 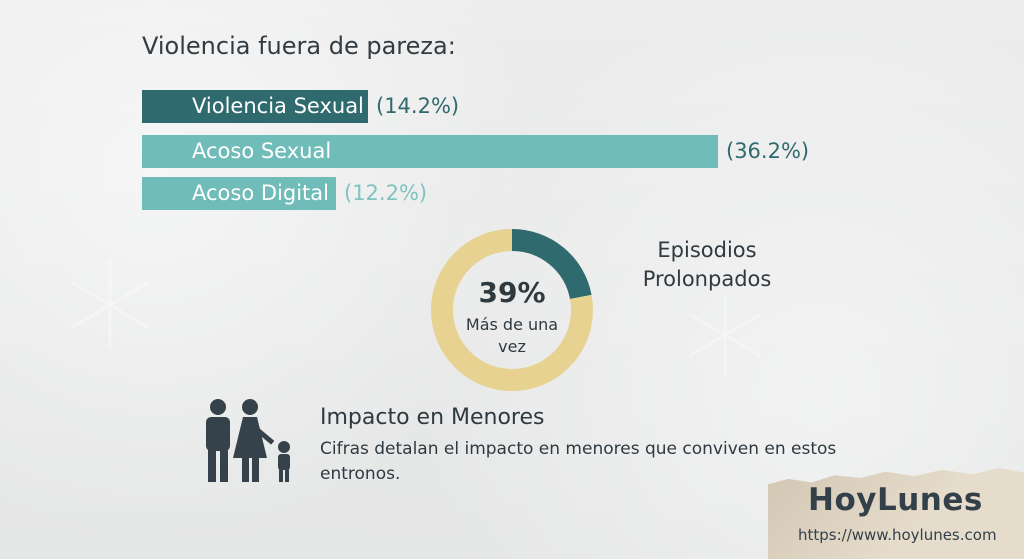 I want to click on bar-value-label: (36.2%), so click(x=768, y=151).